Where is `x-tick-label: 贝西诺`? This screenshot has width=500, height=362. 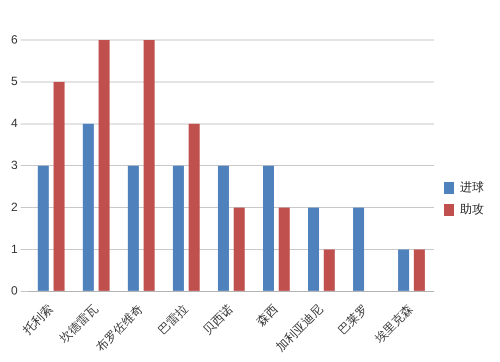 x-tick-label: 贝西诺 is located at coordinates (218, 320).